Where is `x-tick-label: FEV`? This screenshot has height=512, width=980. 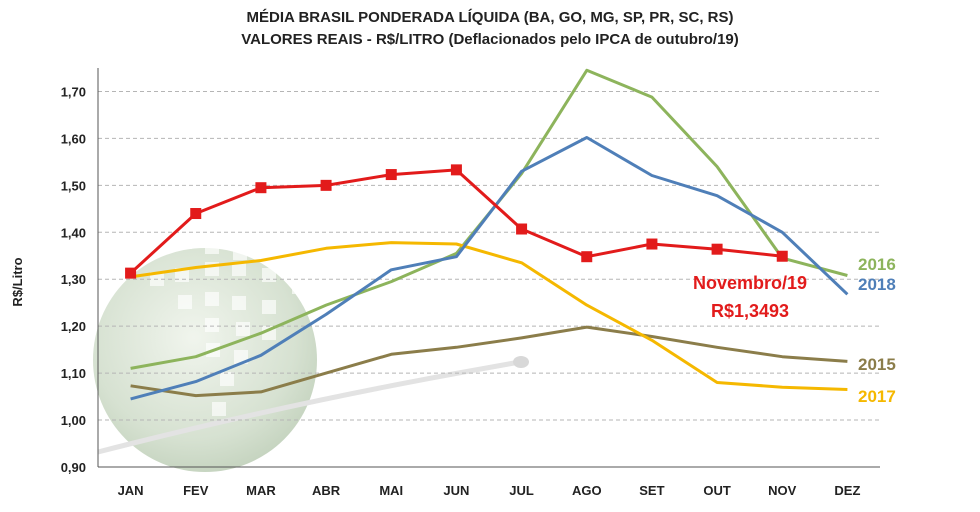 x-tick-label: FEV is located at coordinates (196, 490).